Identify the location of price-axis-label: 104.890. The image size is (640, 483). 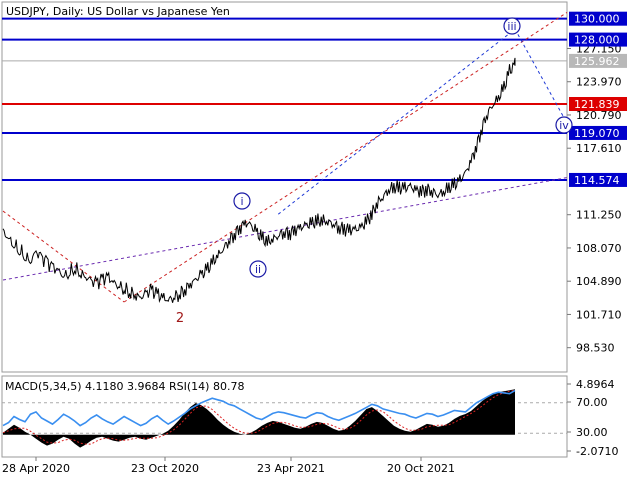
(599, 281).